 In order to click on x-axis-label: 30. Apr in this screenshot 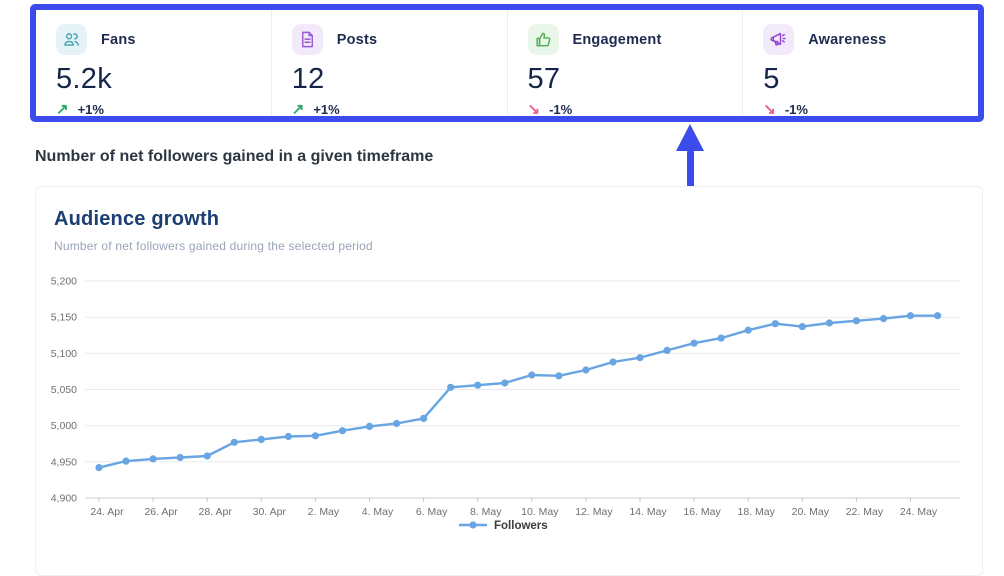, I will do `click(270, 512)`.